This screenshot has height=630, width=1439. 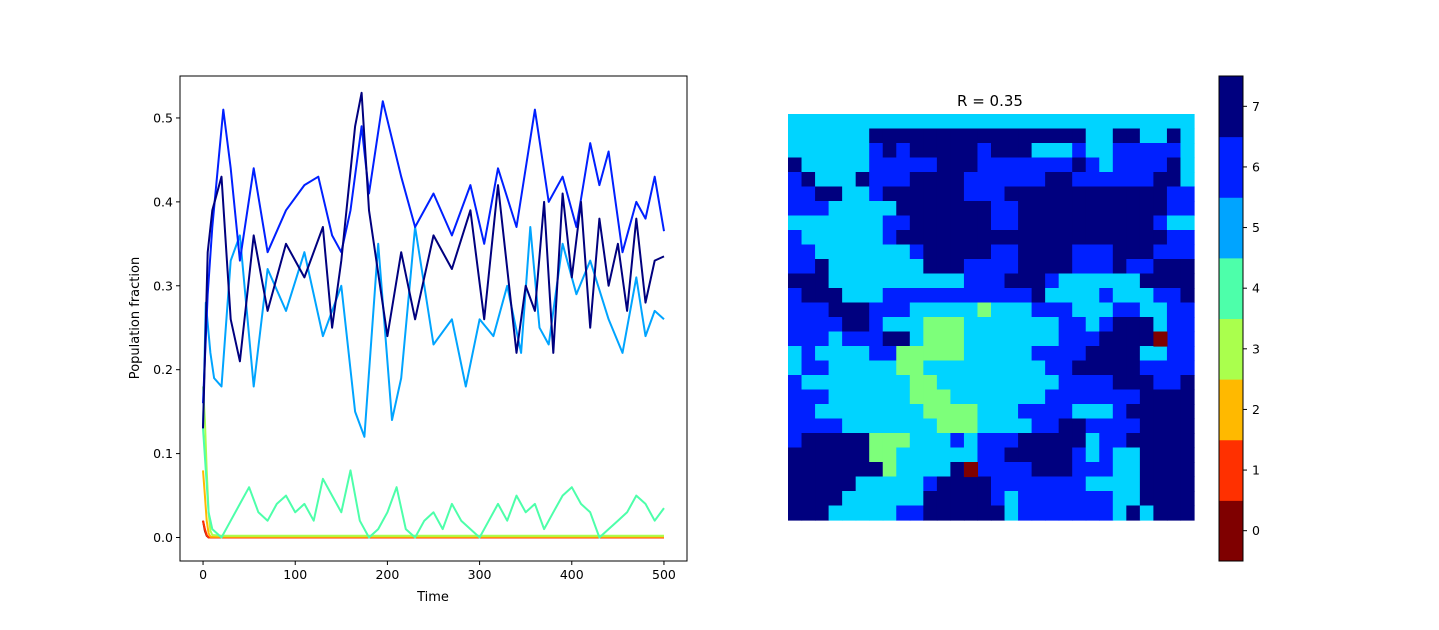 What do you see at coordinates (990, 101) in the screenshot?
I see `heatmap-title: R = 0.35` at bounding box center [990, 101].